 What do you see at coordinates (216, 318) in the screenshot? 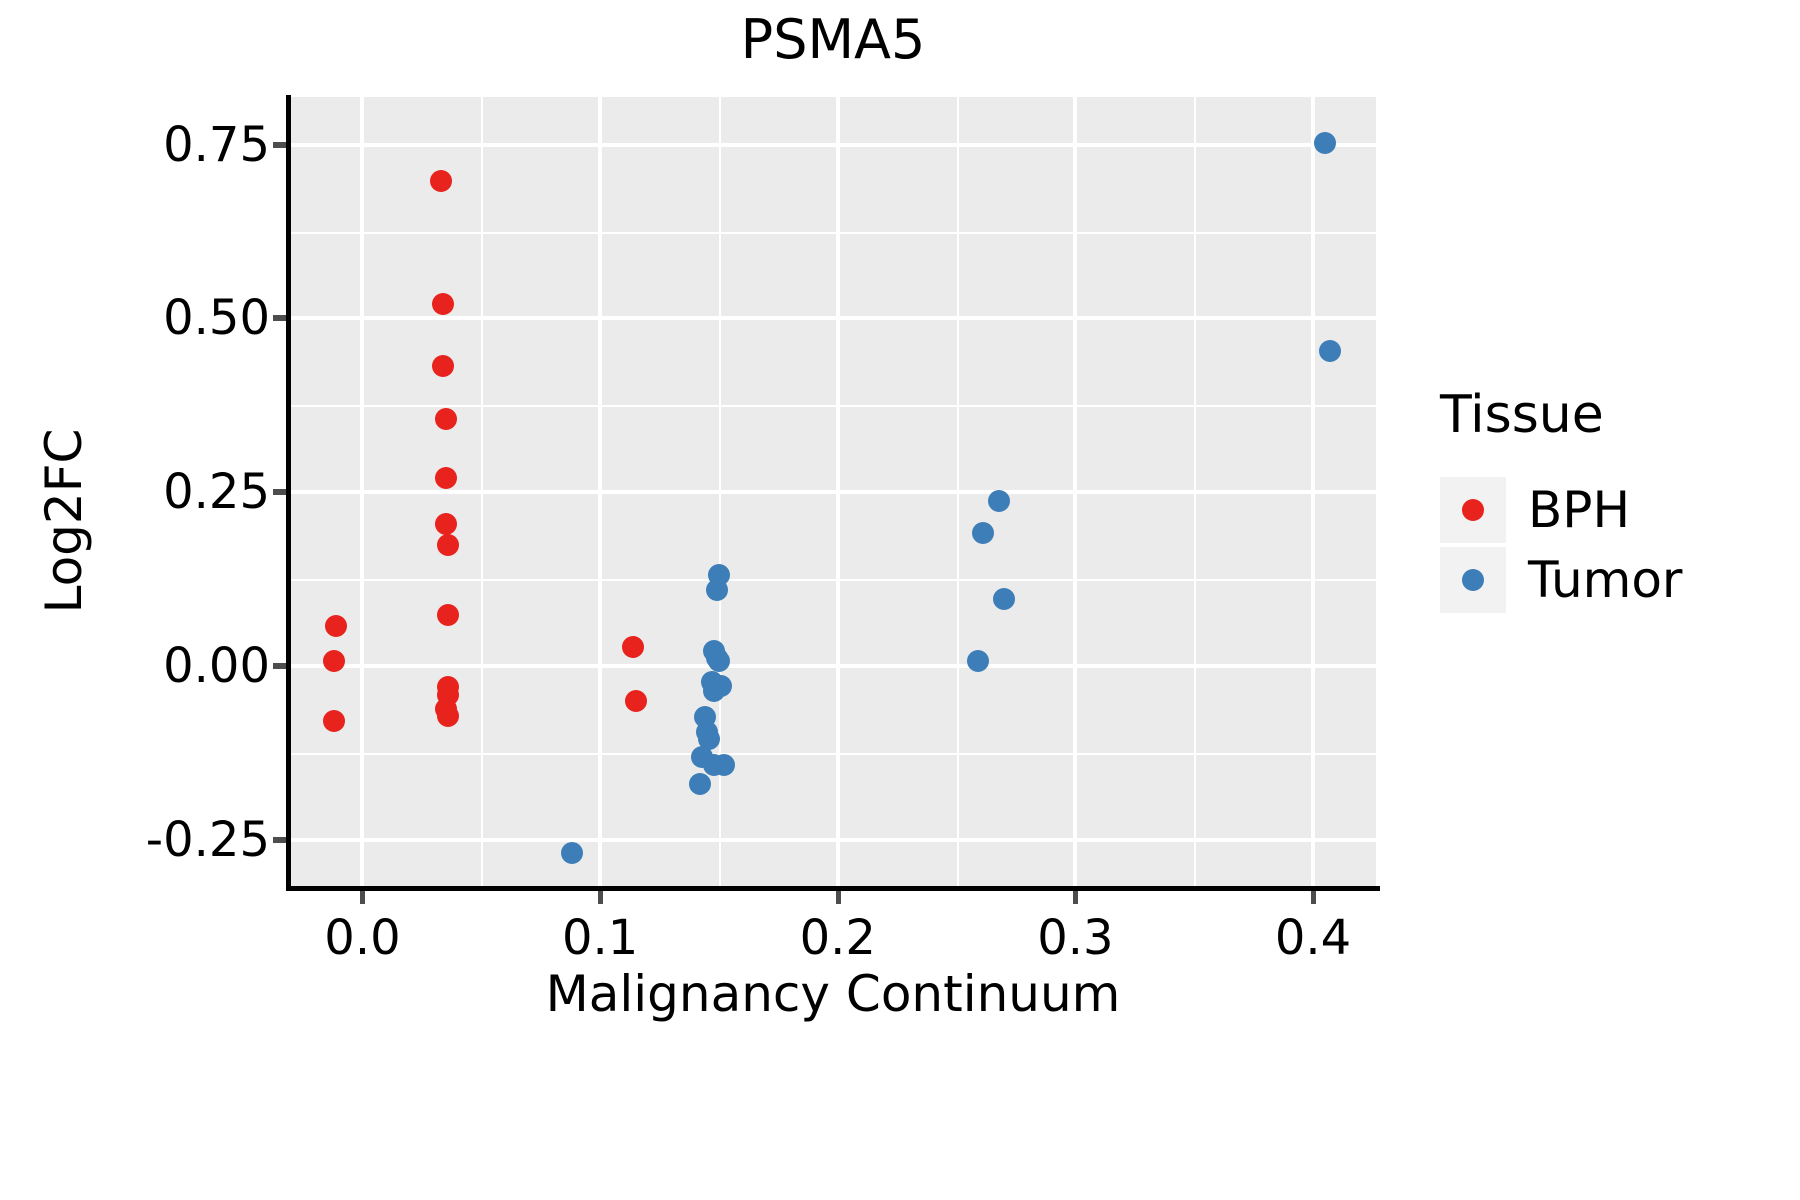
I see `y-tick-label: 0.50` at bounding box center [216, 318].